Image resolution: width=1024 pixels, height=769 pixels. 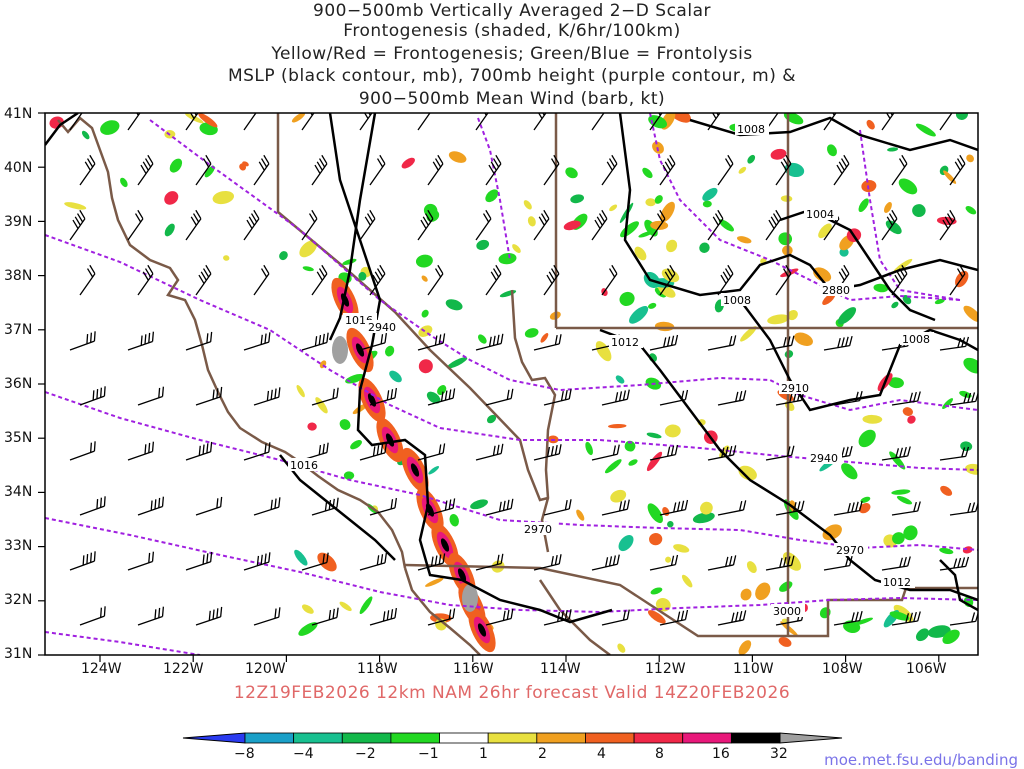 I want to click on colorbar-label: 16, so click(x=721, y=754).